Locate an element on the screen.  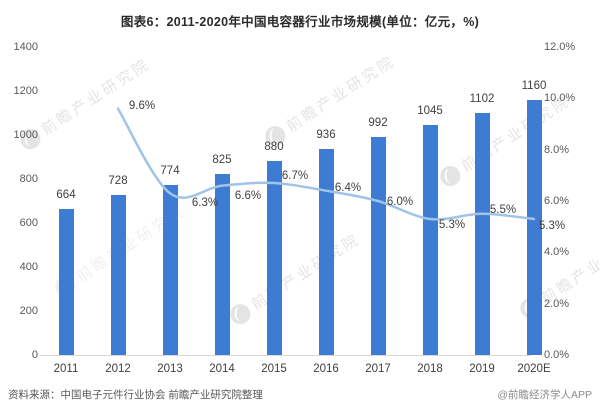
credit-text: @前瞻经济学人APP is located at coordinates (544, 395).